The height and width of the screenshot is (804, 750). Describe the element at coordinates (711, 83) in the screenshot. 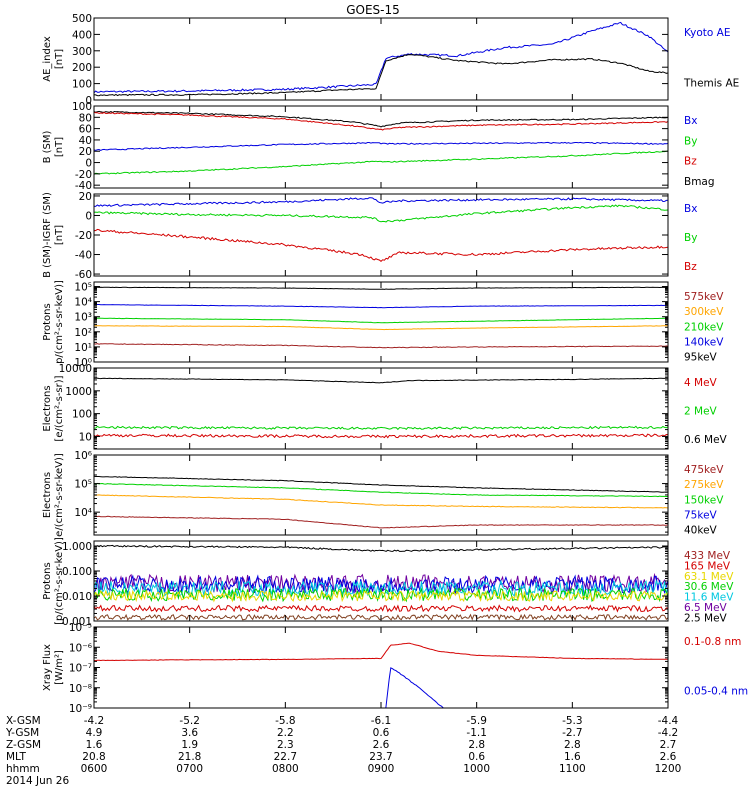

I see `legend-entry: Themis AE` at that location.